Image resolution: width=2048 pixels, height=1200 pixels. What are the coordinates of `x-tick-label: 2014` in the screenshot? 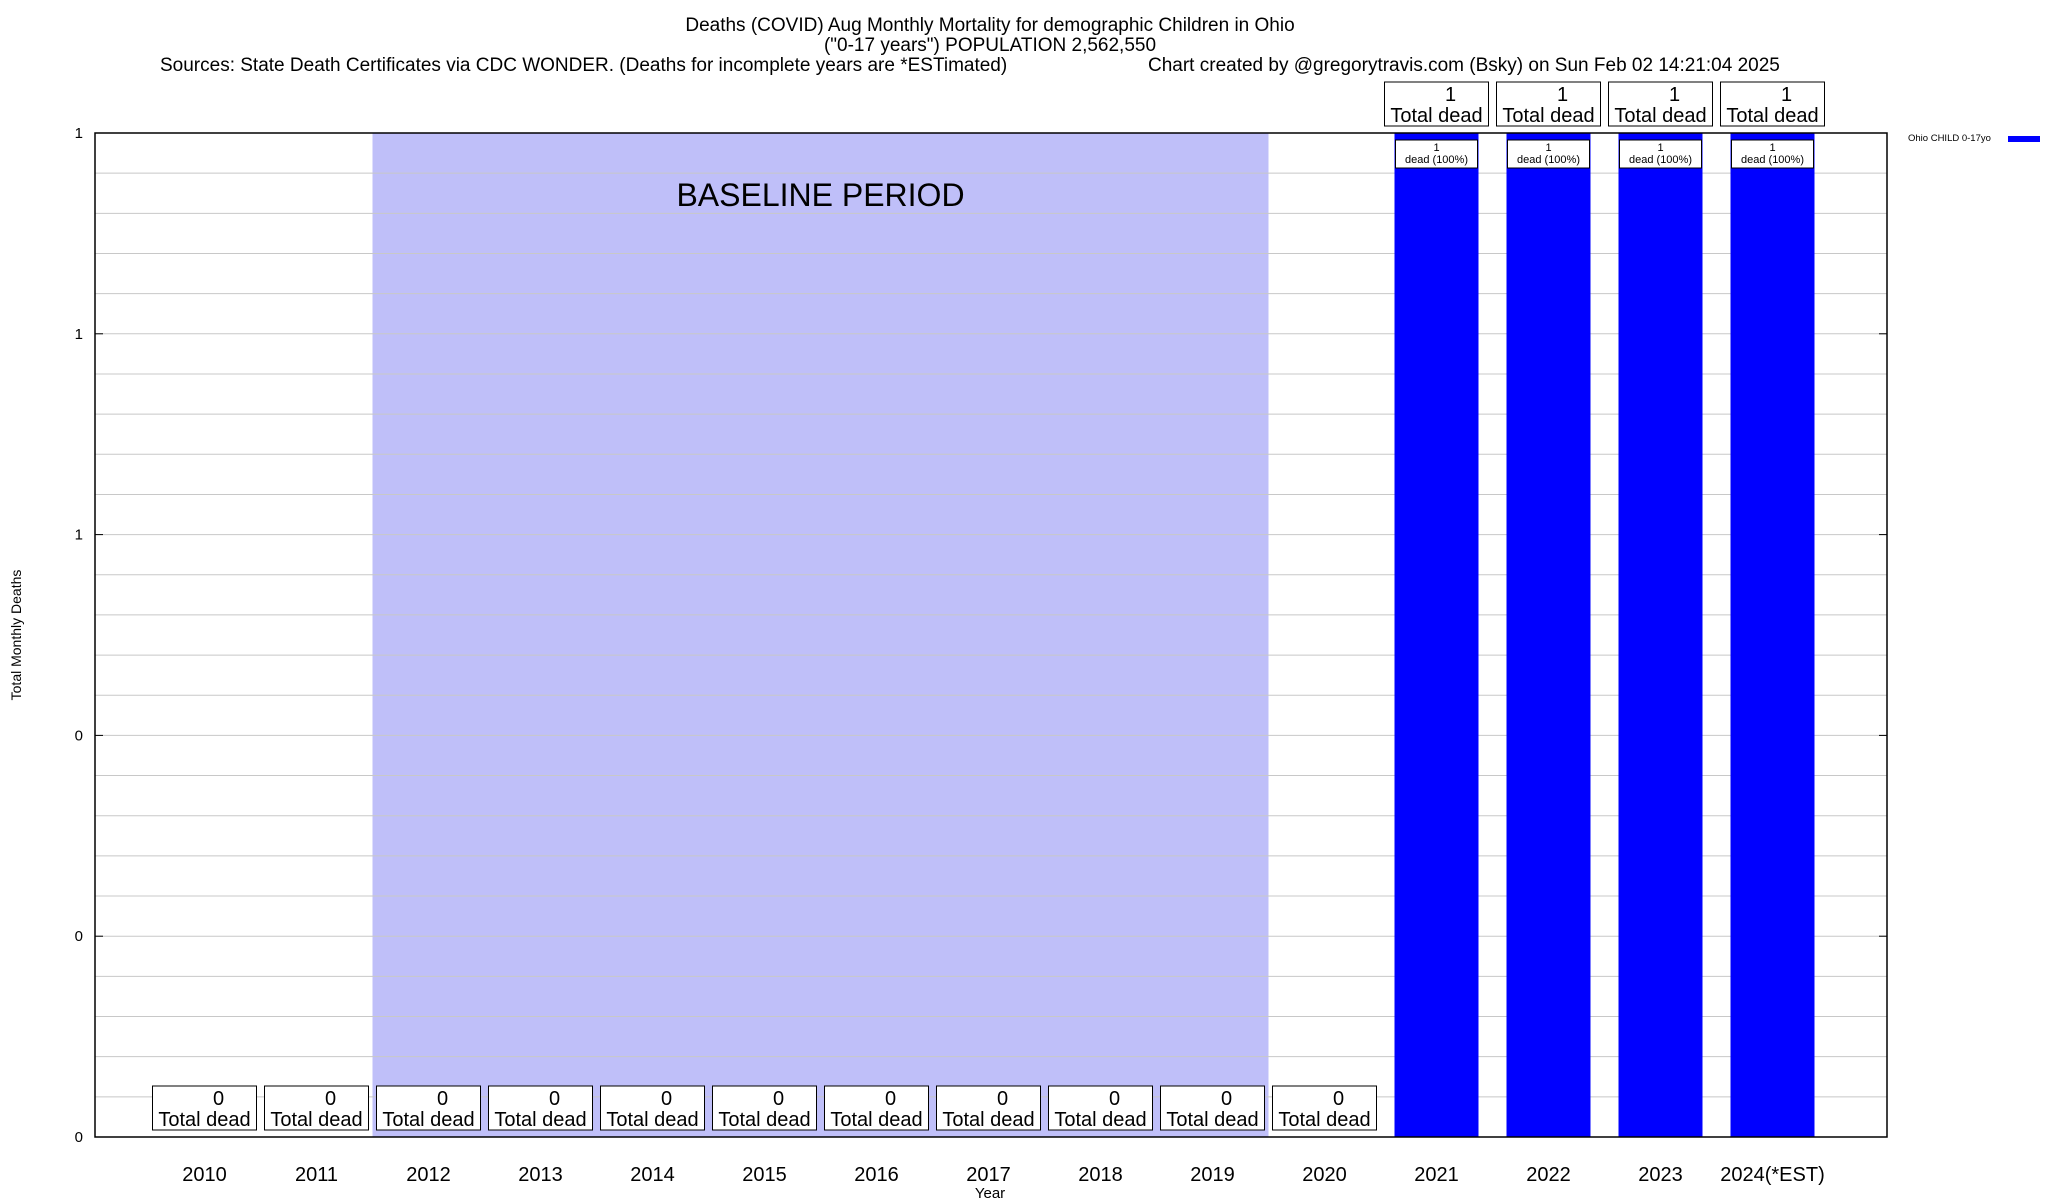 It's located at (652, 1175).